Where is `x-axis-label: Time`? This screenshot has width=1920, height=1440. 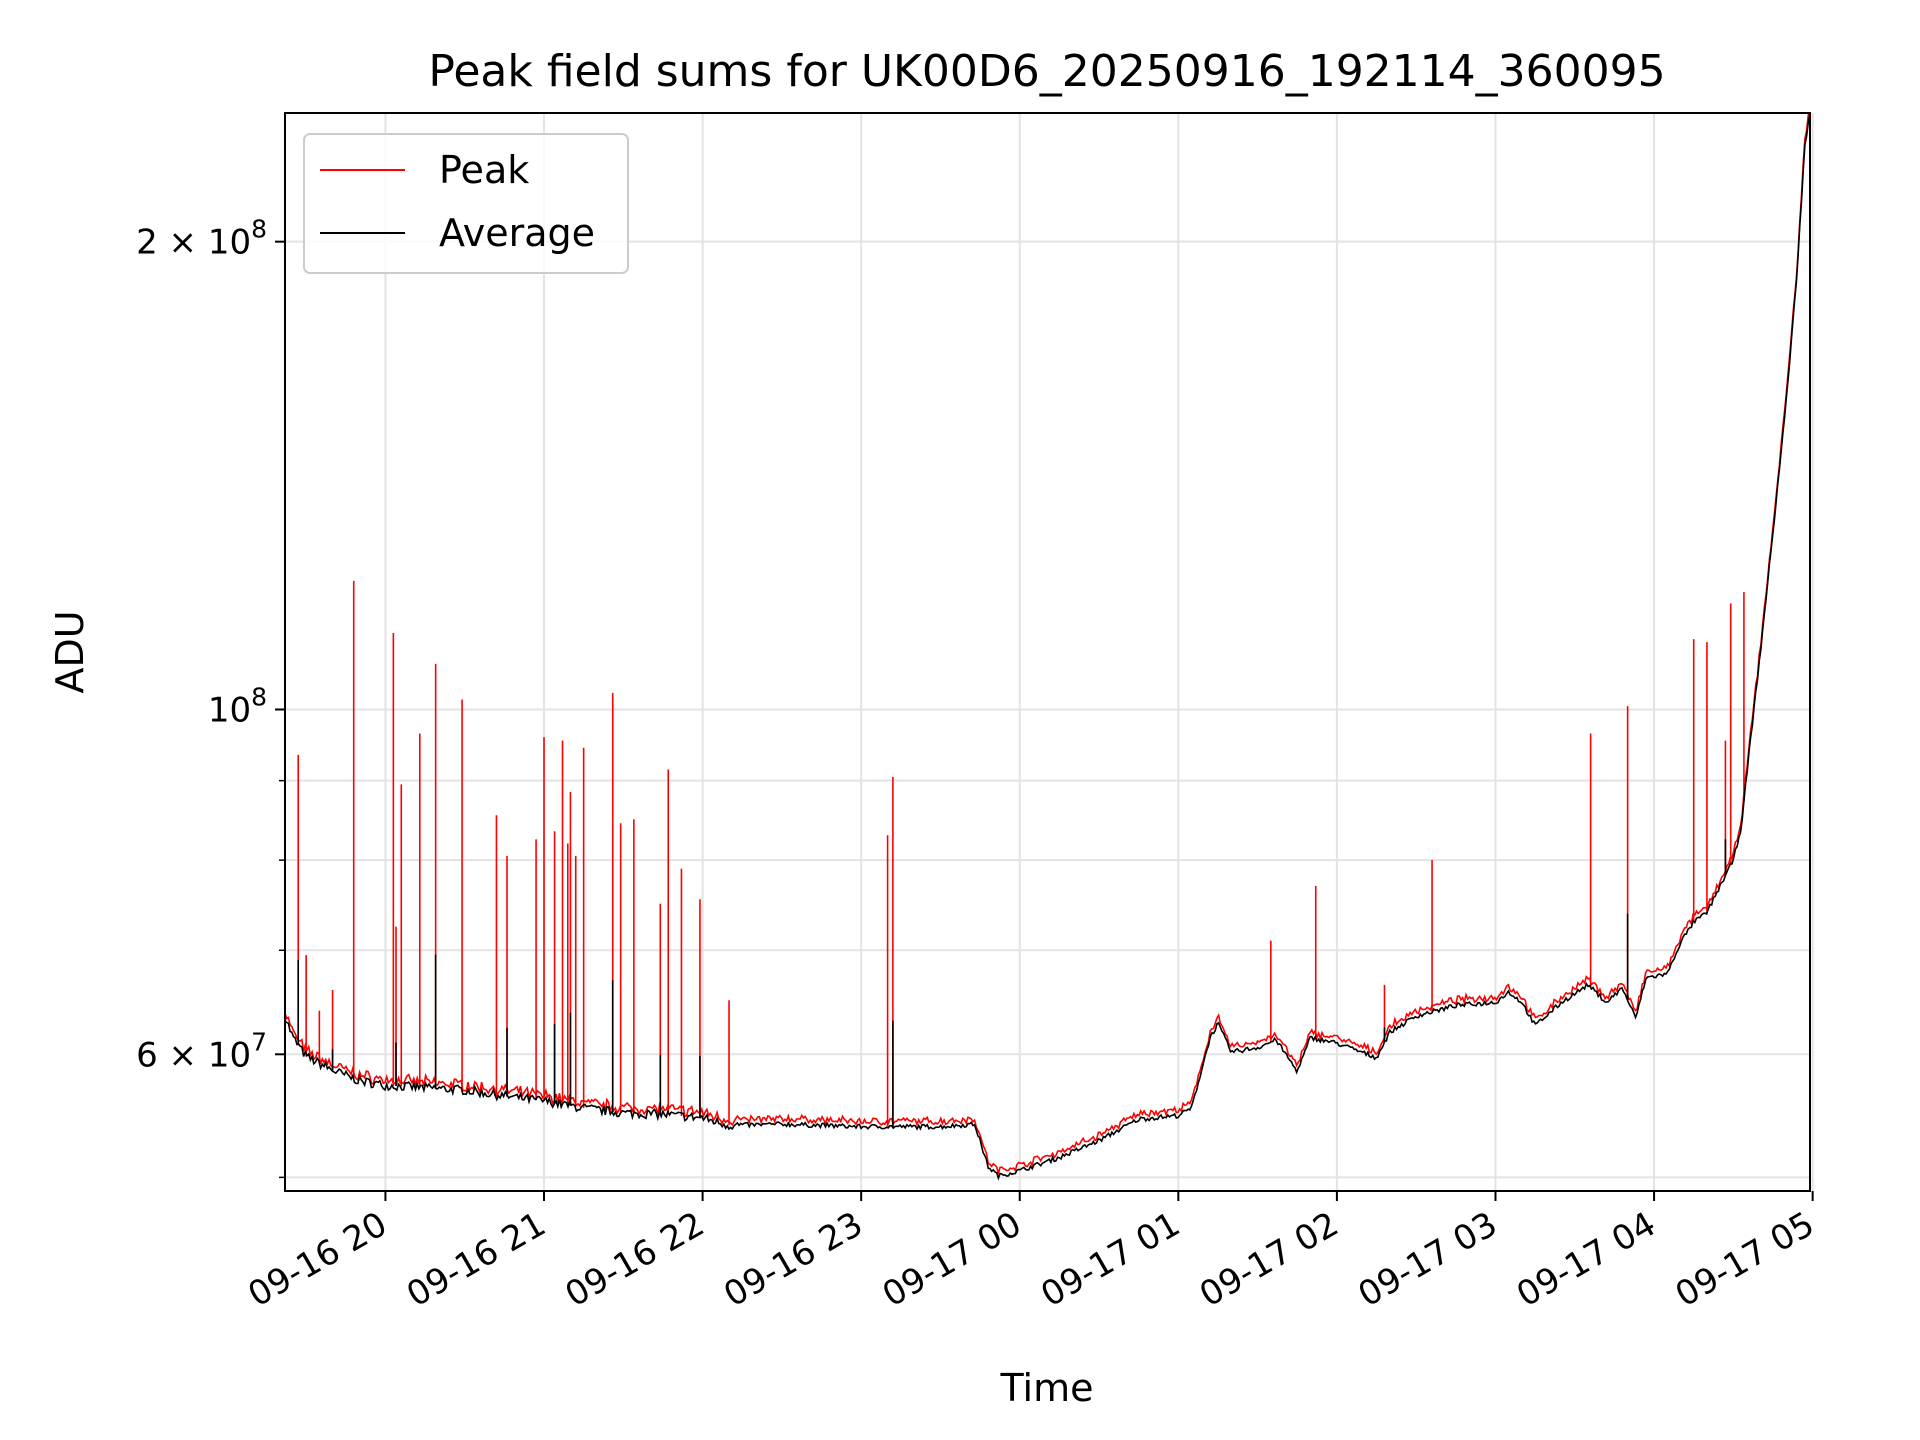 x-axis-label: Time is located at coordinates (1047, 1388).